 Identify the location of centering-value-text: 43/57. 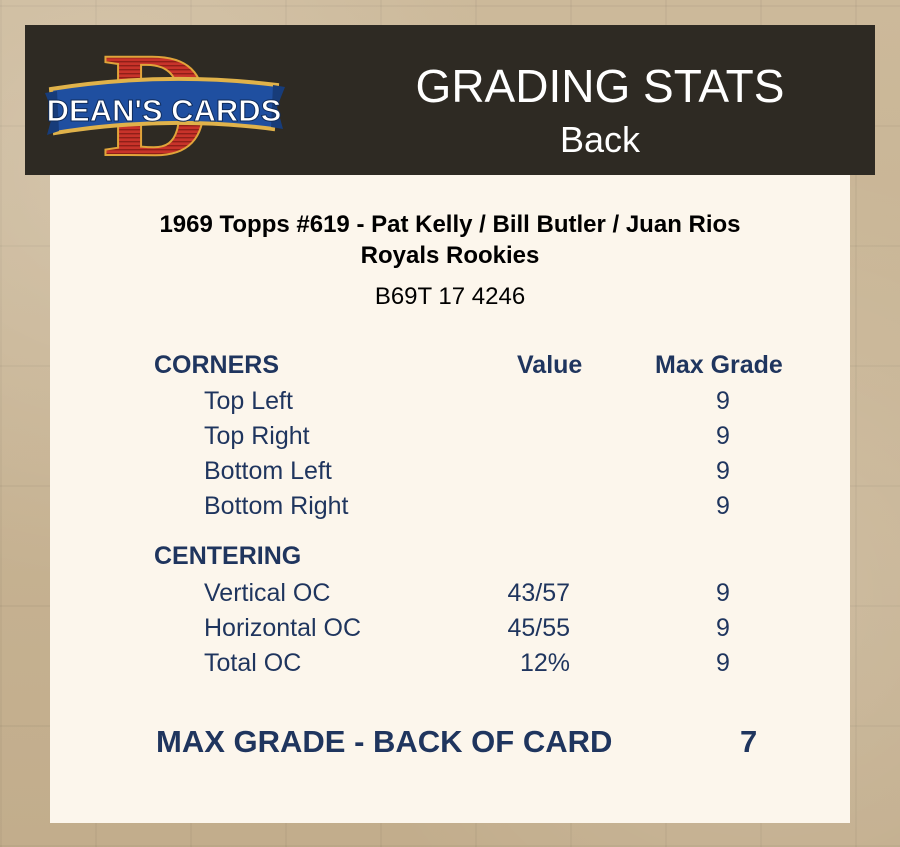
(538, 593).